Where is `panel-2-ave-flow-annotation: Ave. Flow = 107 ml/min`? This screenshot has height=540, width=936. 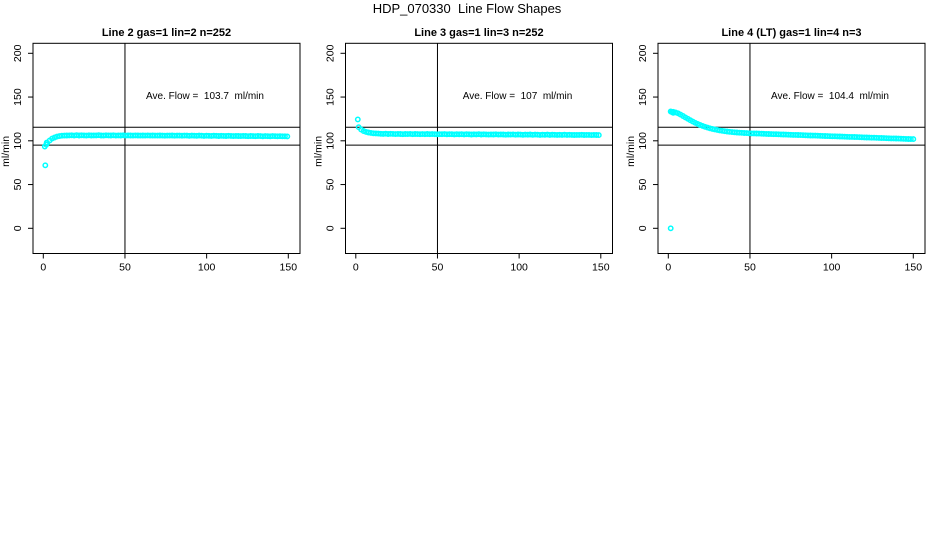
panel-2-ave-flow-annotation: Ave. Flow = 107 ml/min is located at coordinates (517, 96).